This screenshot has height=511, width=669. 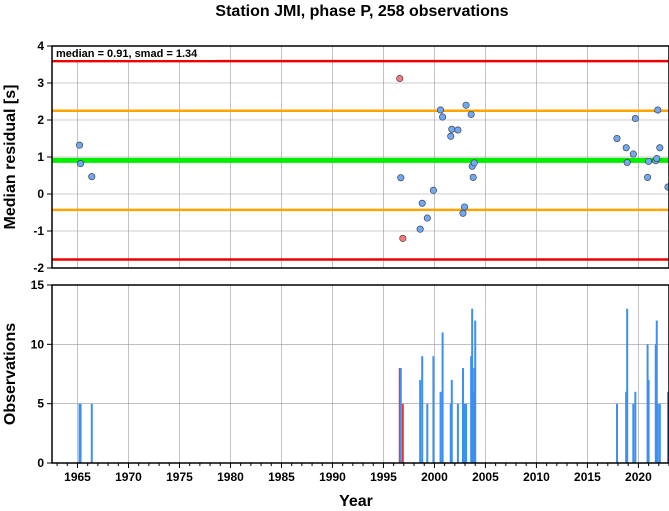 What do you see at coordinates (356, 501) in the screenshot?
I see `x-axis-label: Year` at bounding box center [356, 501].